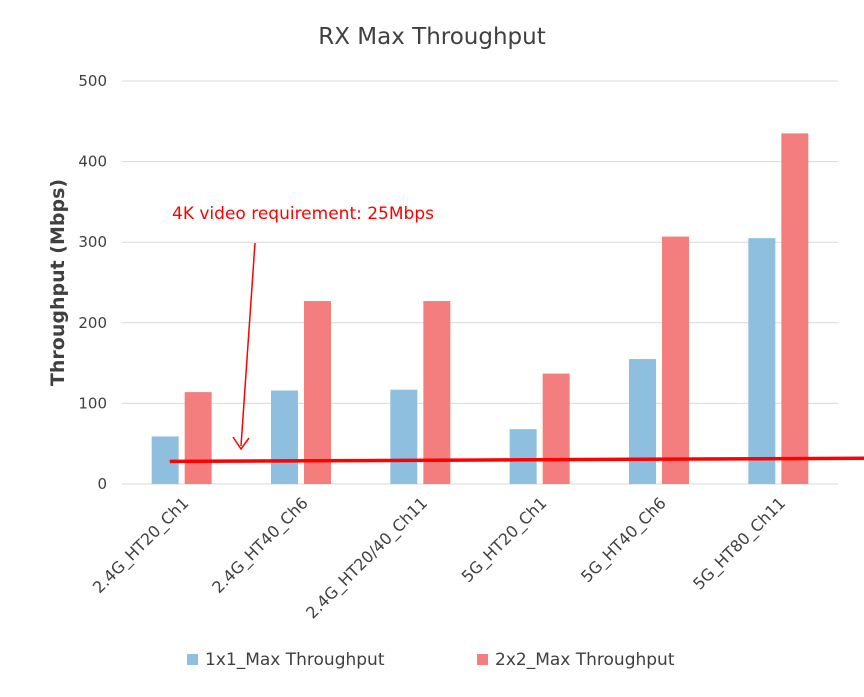 The height and width of the screenshot is (697, 864). Describe the element at coordinates (367, 558) in the screenshot. I see `x-tick-label: 2.4G_HT20/40_Ch11` at that location.